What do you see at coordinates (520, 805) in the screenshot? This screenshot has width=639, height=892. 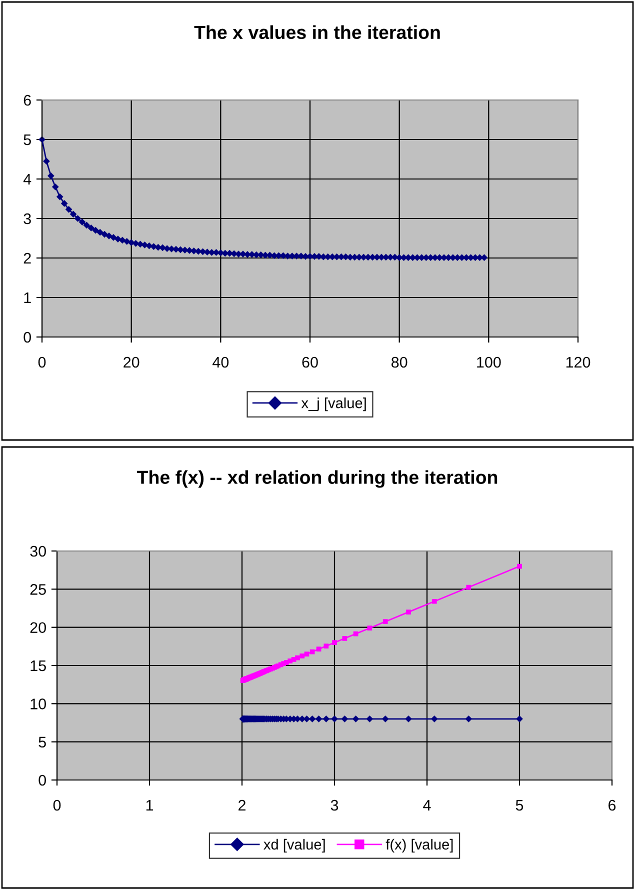 I see `x-tick-label: 5` at bounding box center [520, 805].